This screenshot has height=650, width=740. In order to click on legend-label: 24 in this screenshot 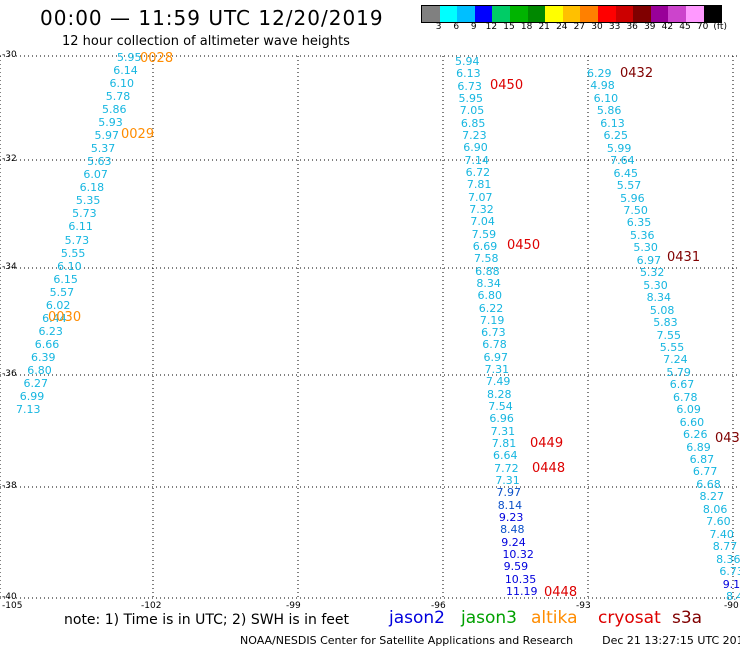, I will do `click(562, 27)`.